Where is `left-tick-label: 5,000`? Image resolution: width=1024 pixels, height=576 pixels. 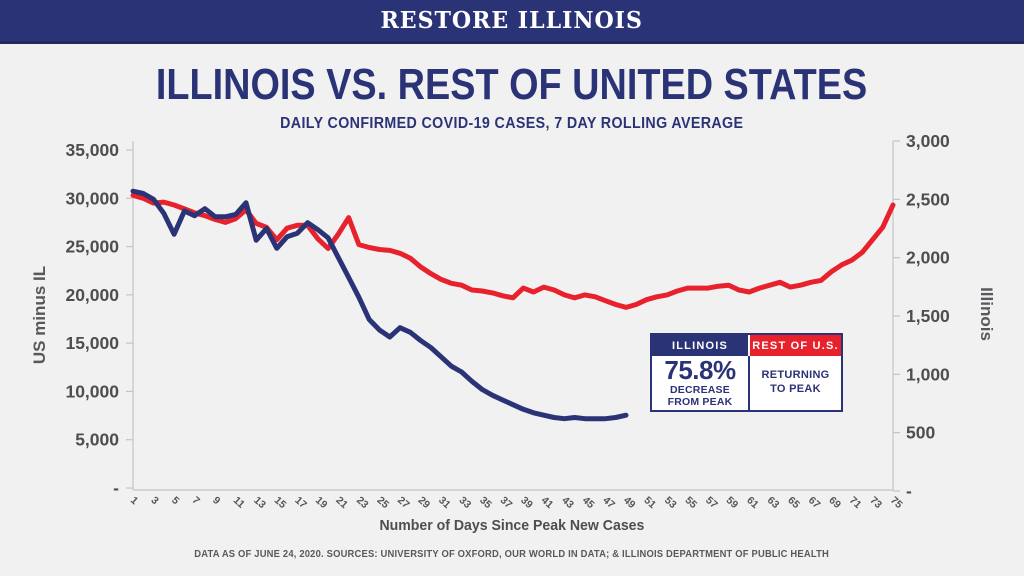
left-tick-label: 5,000 is located at coordinates (97, 440).